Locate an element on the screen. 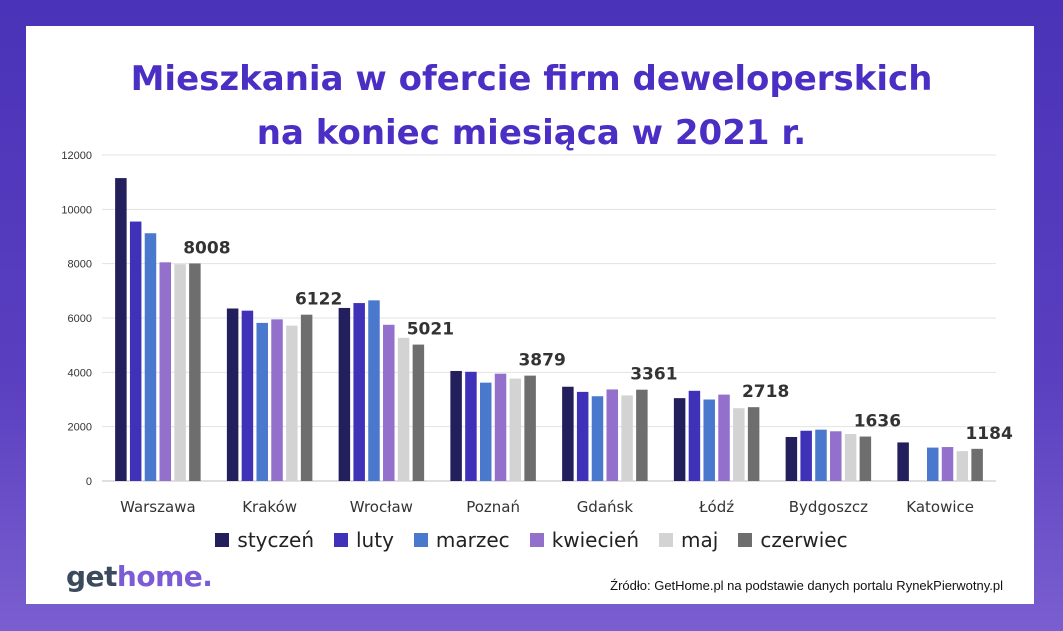 The image size is (1063, 631). x-tick-label: Katowice is located at coordinates (940, 507).